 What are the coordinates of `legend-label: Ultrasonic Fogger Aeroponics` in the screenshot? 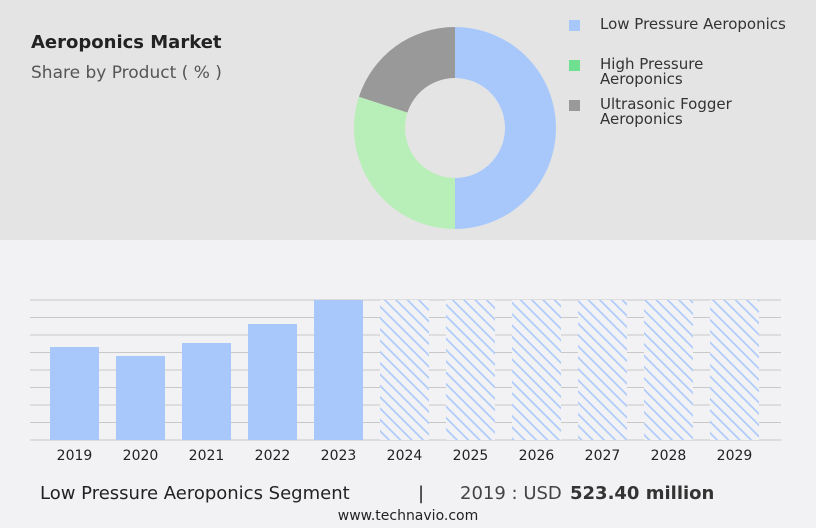 It's located at (666, 111).